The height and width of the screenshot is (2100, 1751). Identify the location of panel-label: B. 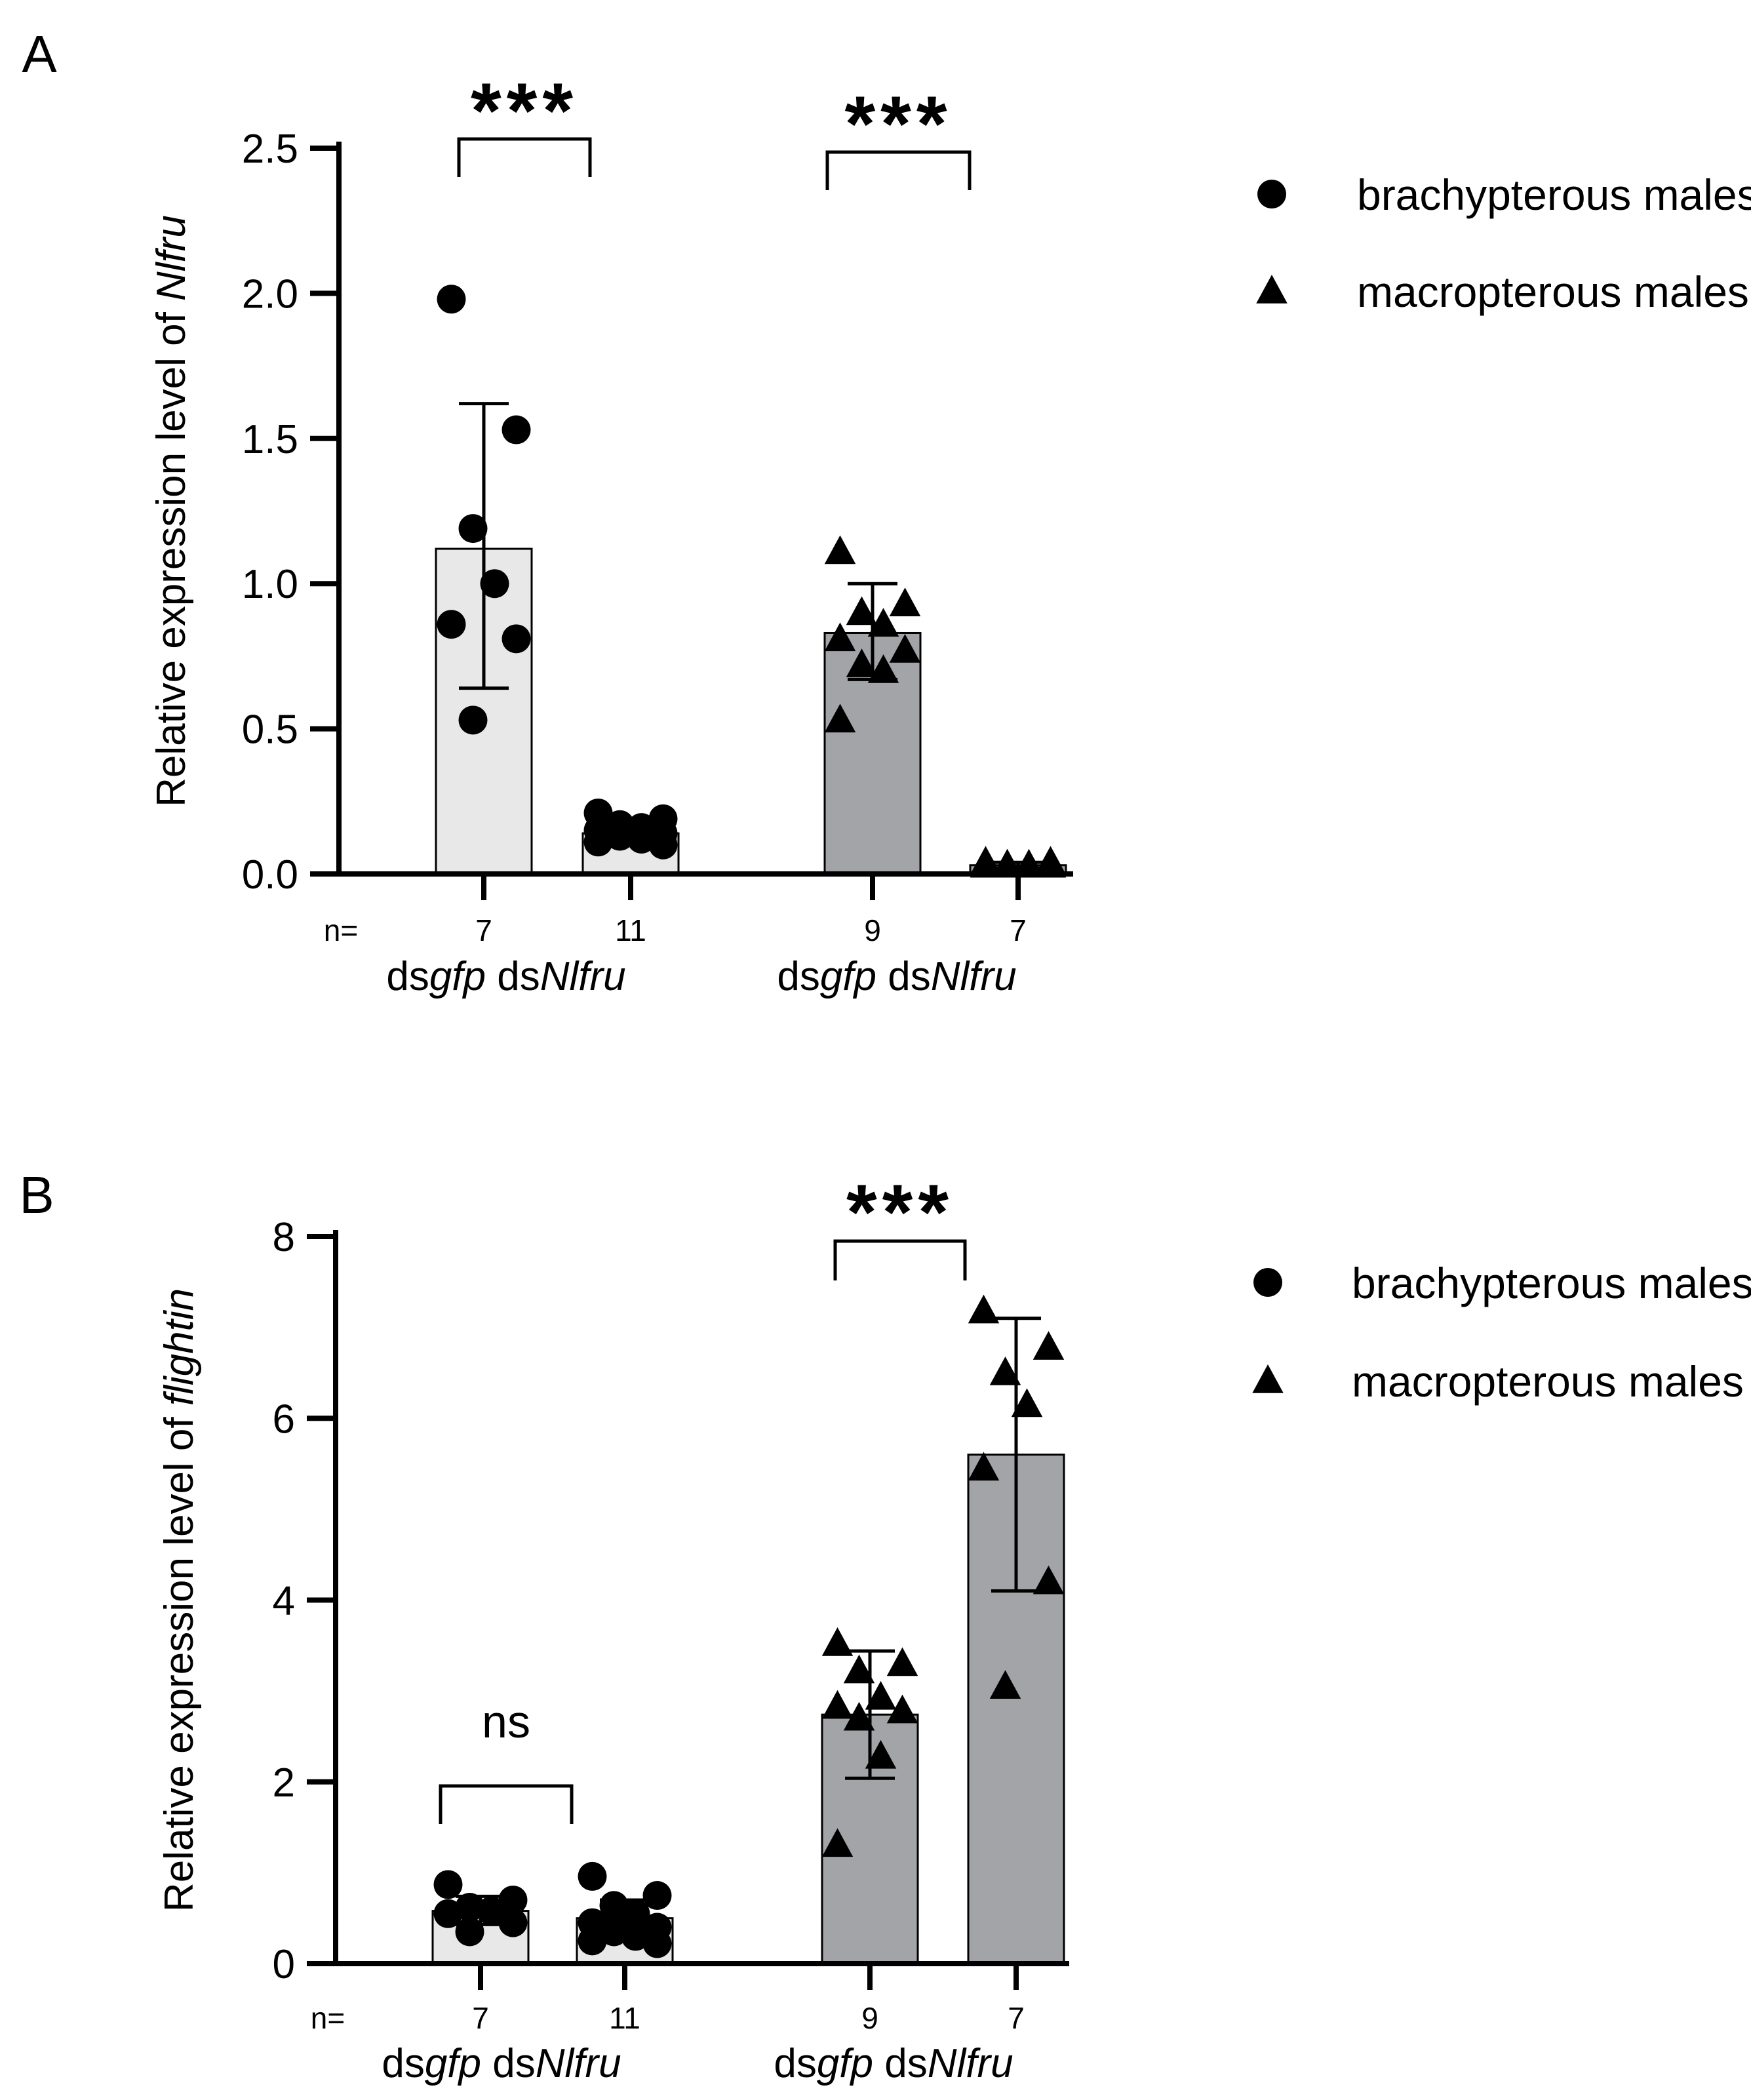
(36, 1195).